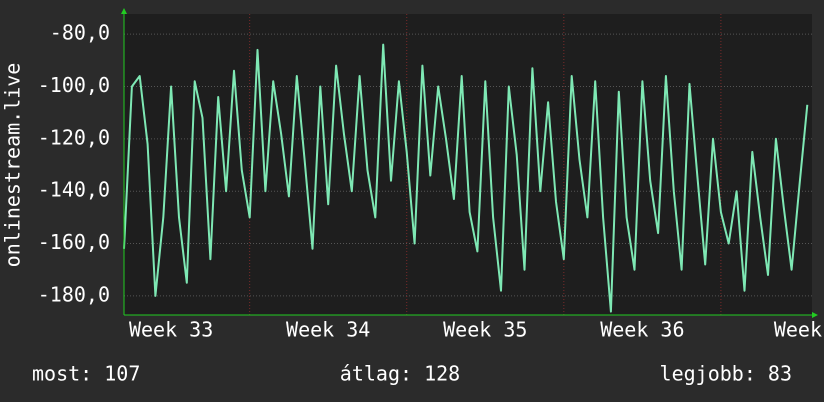 The image size is (824, 402). What do you see at coordinates (124, 11) in the screenshot?
I see `y-arrow` at bounding box center [124, 11].